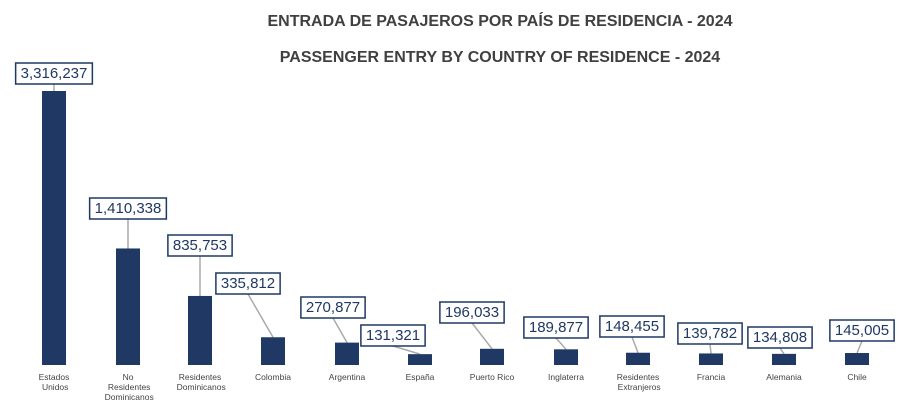 This screenshot has width=900, height=406. I want to click on x-tick-label: Puerto Rico, so click(492, 377).